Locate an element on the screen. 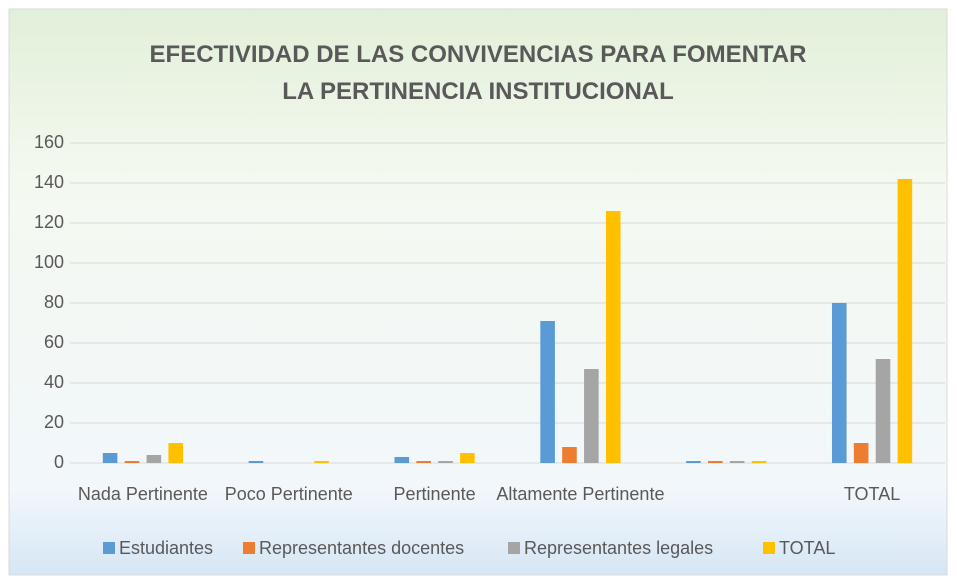  y-tick-label: 0 is located at coordinates (59, 462).